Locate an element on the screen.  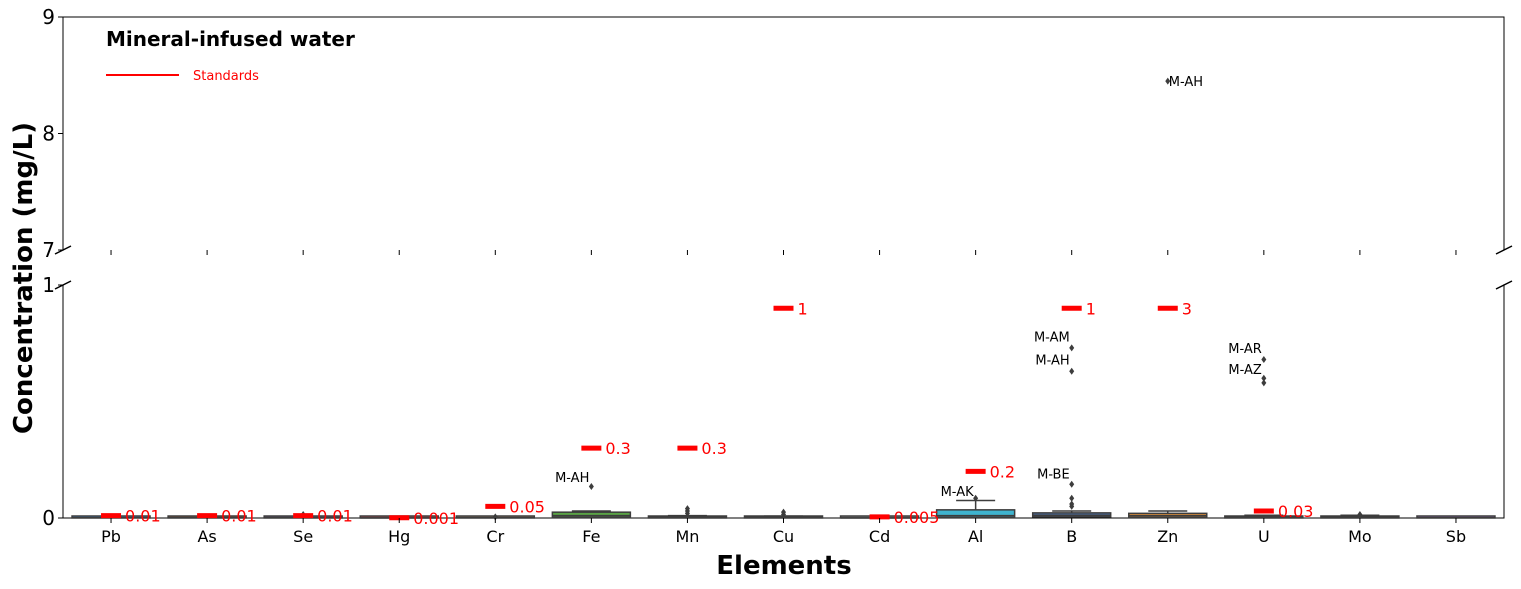
x-tick-label-mo: Mo is located at coordinates (1360, 536).